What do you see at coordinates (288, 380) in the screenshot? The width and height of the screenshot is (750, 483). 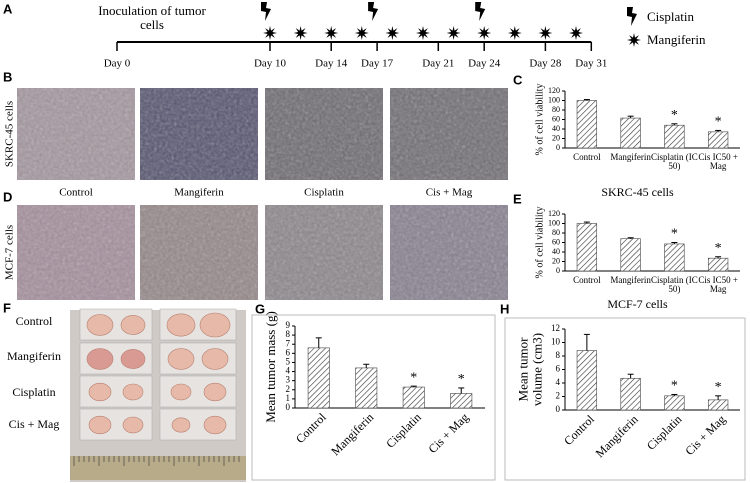 I see `y-tick-label: 3` at bounding box center [288, 380].